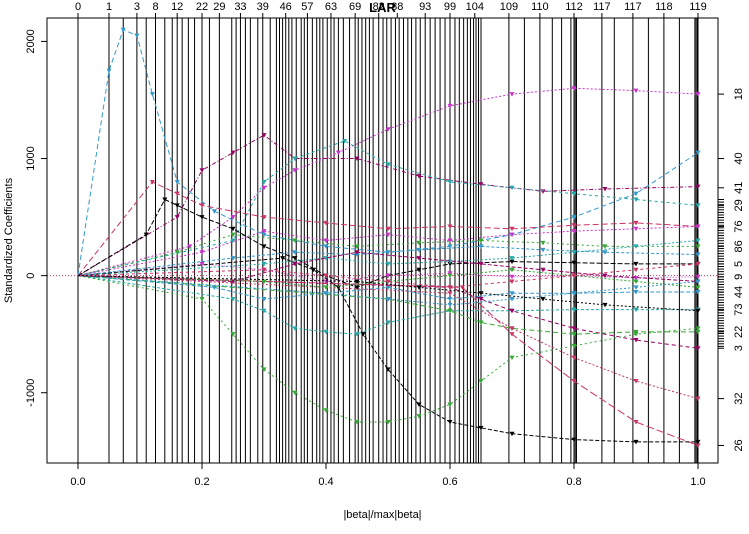 The height and width of the screenshot is (534, 749). What do you see at coordinates (355, 7) in the screenshot?
I see `top-tick-label: 69` at bounding box center [355, 7].